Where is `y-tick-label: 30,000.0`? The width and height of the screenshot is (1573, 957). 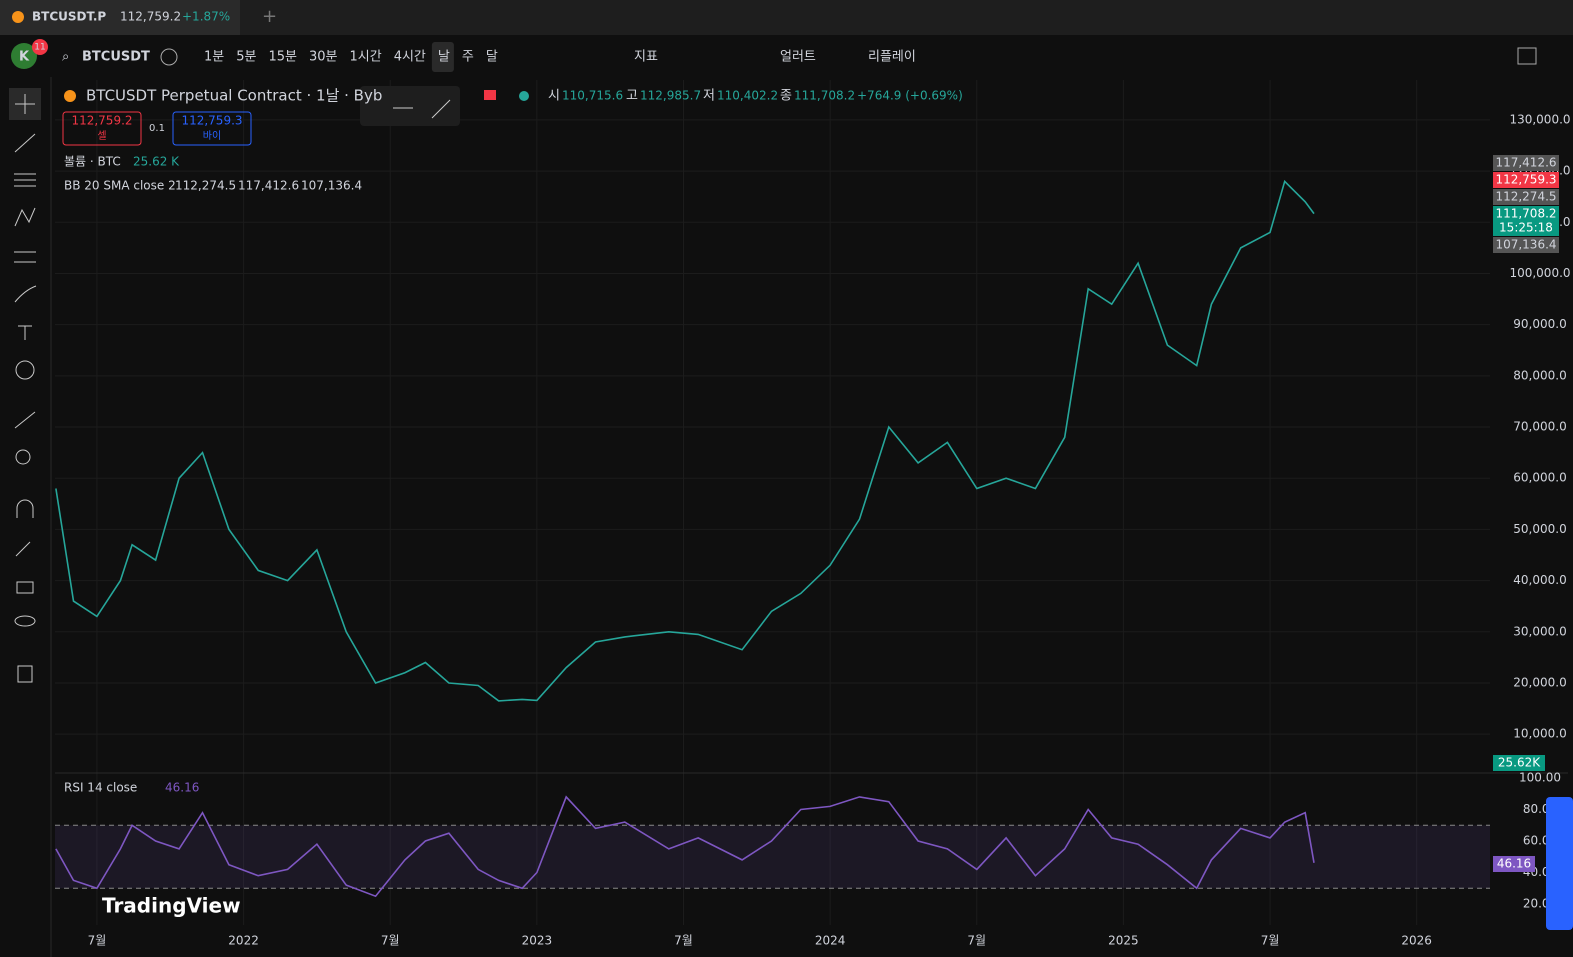 y-tick-label: 30,000.0 is located at coordinates (1539, 631).